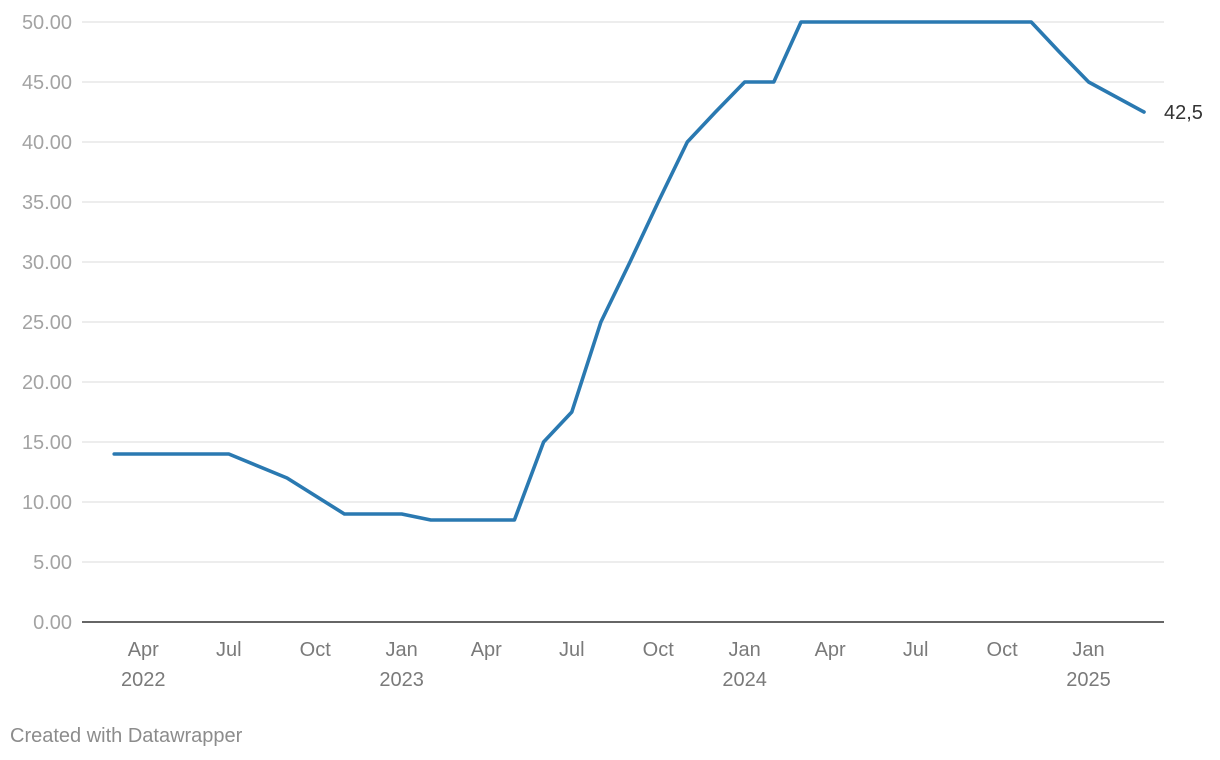 Image resolution: width=1220 pixels, height=760 pixels. I want to click on x-tick-year-label: 2024, so click(744, 680).